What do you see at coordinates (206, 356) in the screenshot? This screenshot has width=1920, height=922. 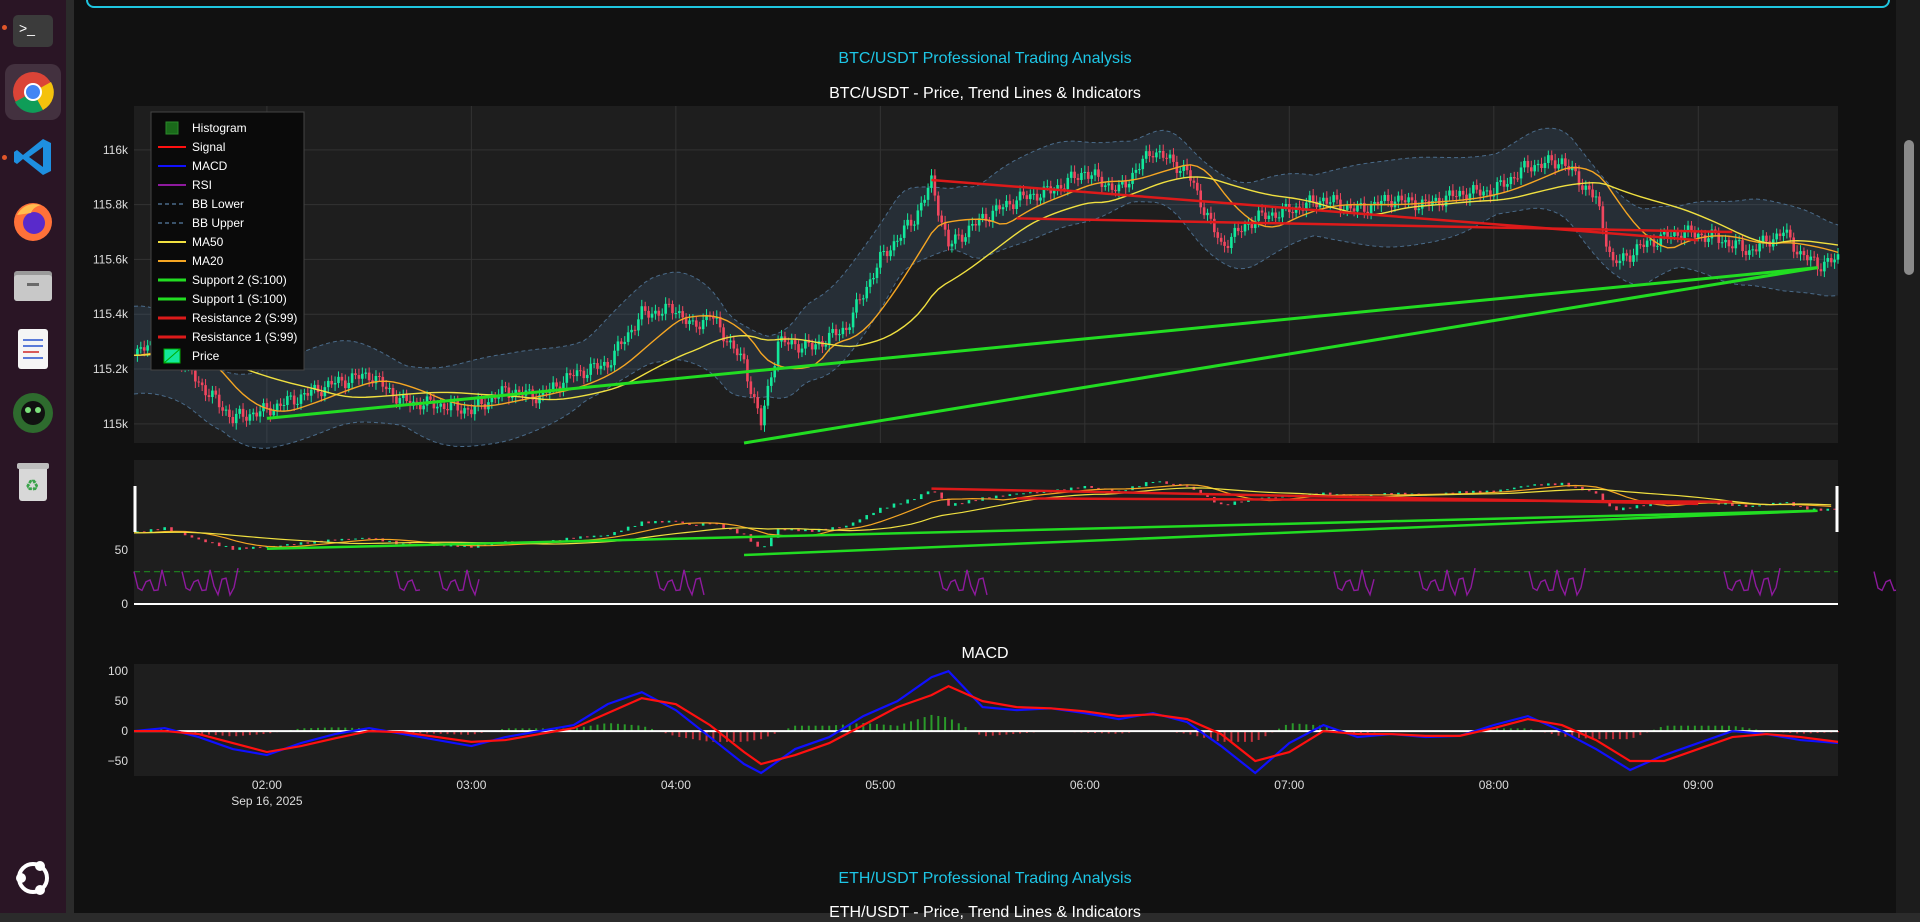 I see `legend-label: Price` at bounding box center [206, 356].